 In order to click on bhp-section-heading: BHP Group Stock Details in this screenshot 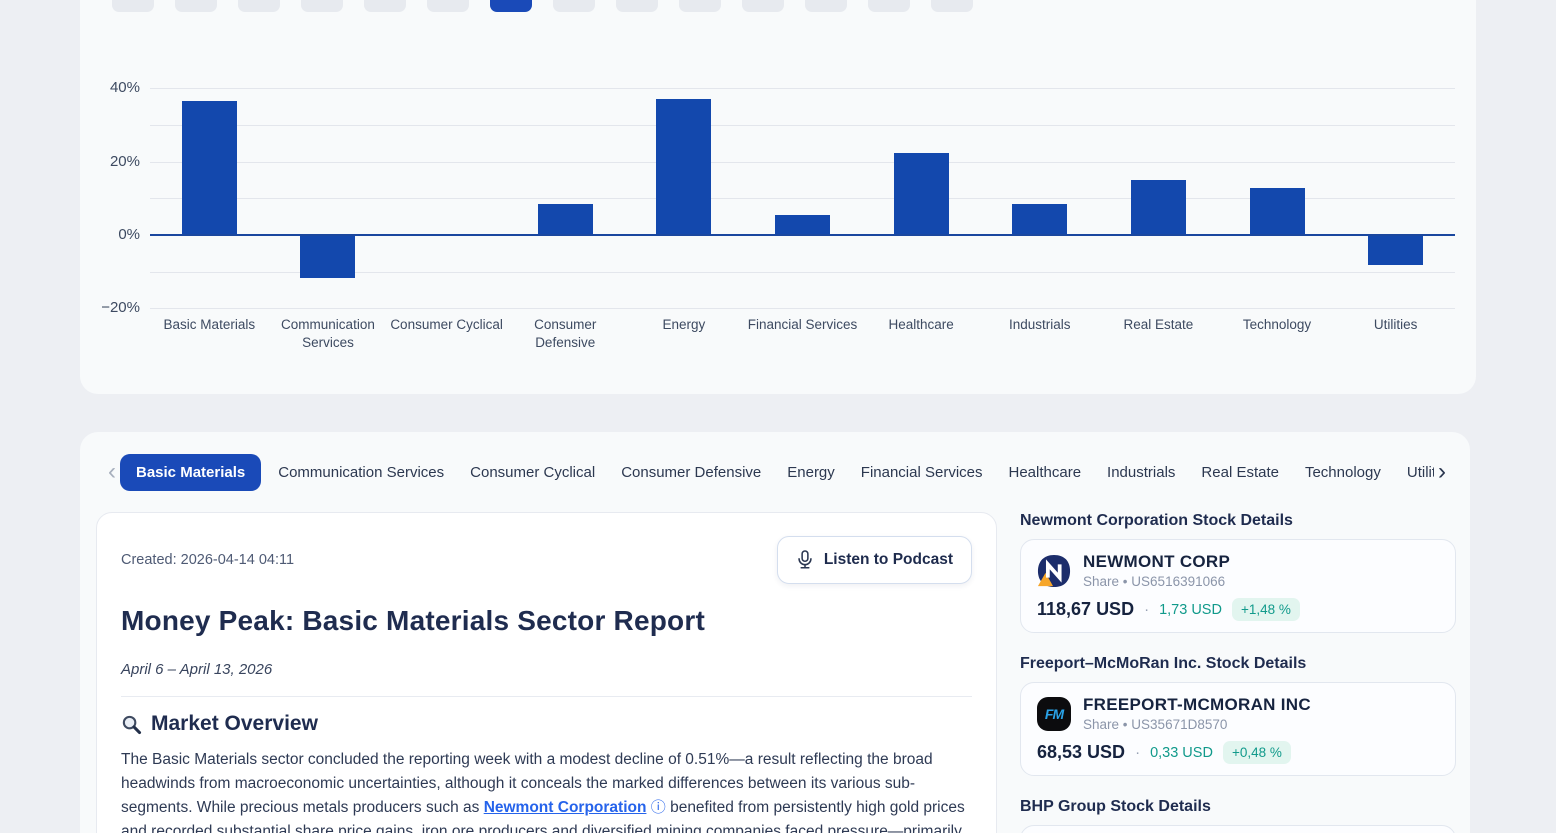, I will do `click(1115, 806)`.